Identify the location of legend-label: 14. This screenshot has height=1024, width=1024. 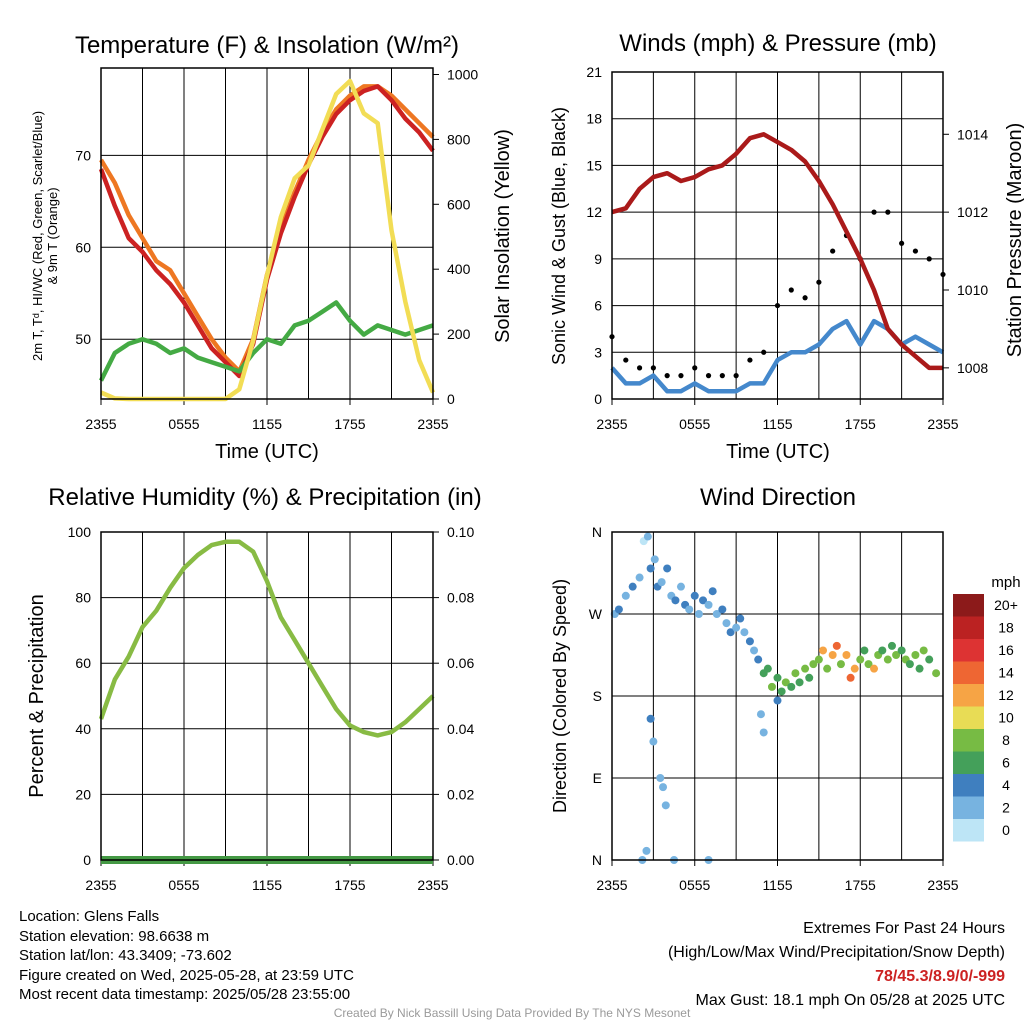
(1006, 673).